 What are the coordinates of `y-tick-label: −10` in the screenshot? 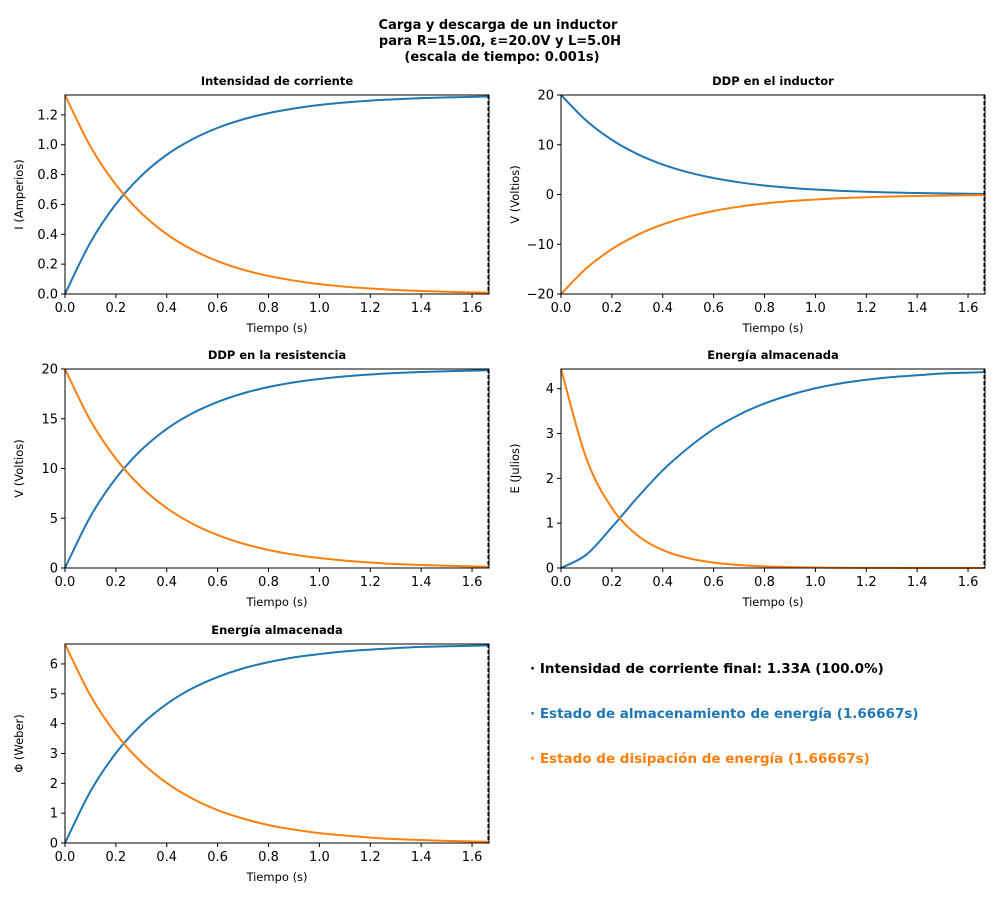 It's located at (540, 245).